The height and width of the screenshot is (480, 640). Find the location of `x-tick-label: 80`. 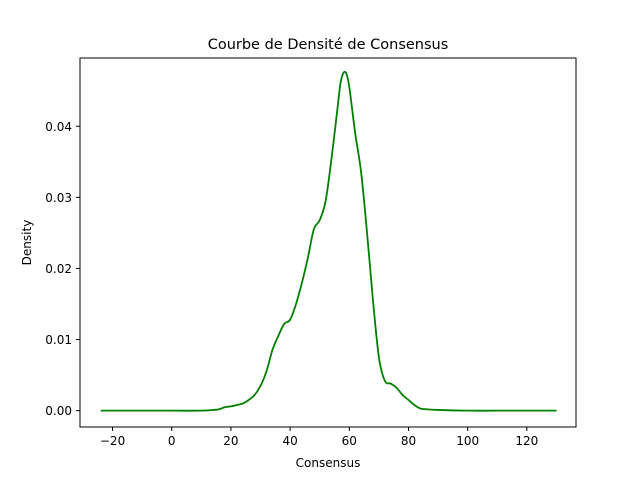

x-tick-label: 80 is located at coordinates (408, 441).